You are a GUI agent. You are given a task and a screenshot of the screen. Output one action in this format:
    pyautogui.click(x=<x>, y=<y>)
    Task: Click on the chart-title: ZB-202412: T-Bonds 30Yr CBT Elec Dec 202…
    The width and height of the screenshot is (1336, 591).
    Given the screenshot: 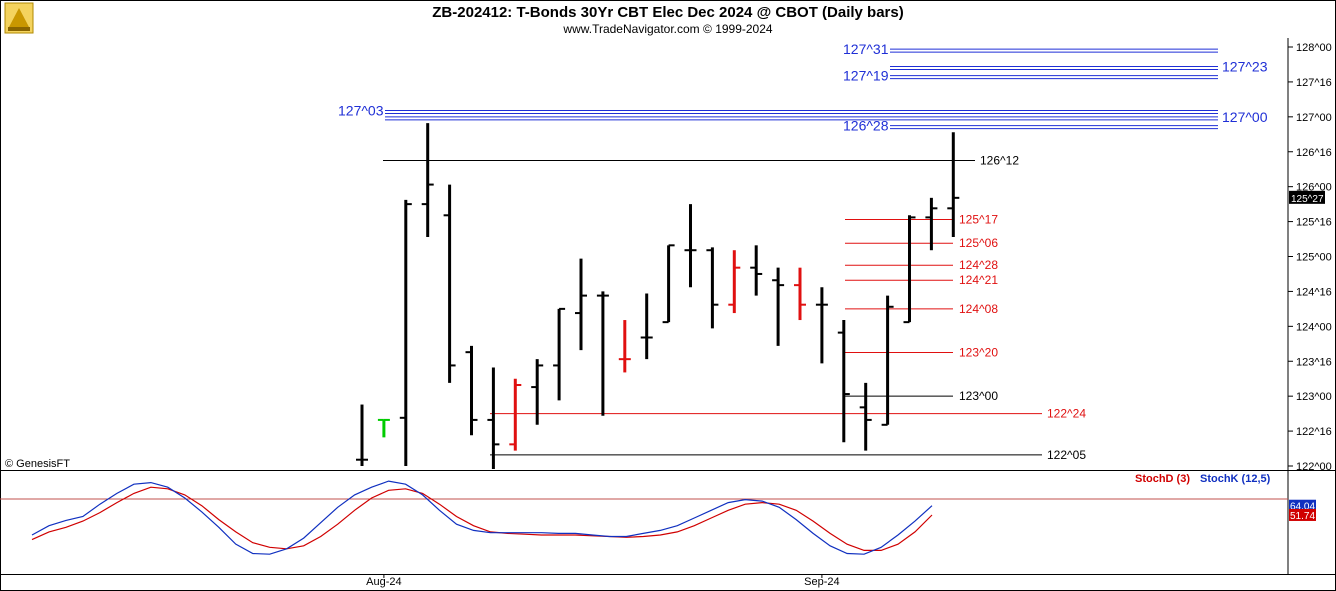 What is the action you would take?
    pyautogui.click(x=667, y=12)
    